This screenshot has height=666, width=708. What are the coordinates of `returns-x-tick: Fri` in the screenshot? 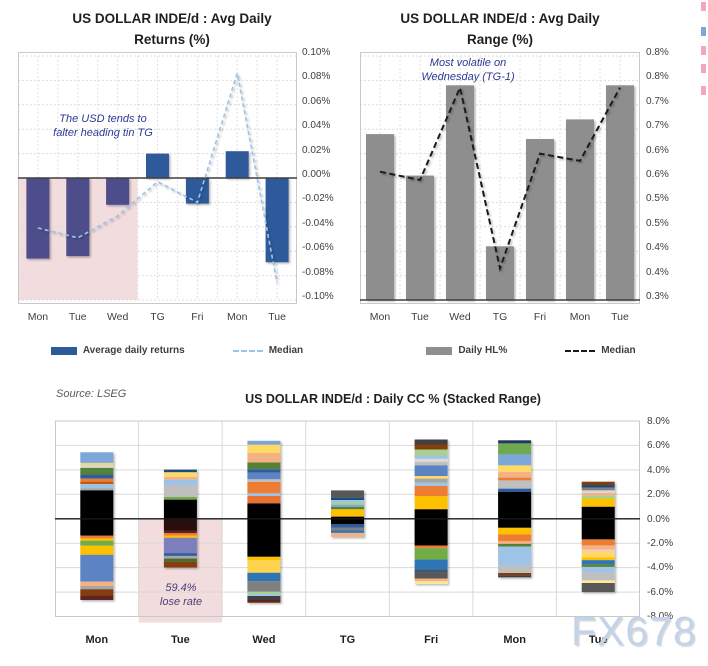 It's located at (197, 317).